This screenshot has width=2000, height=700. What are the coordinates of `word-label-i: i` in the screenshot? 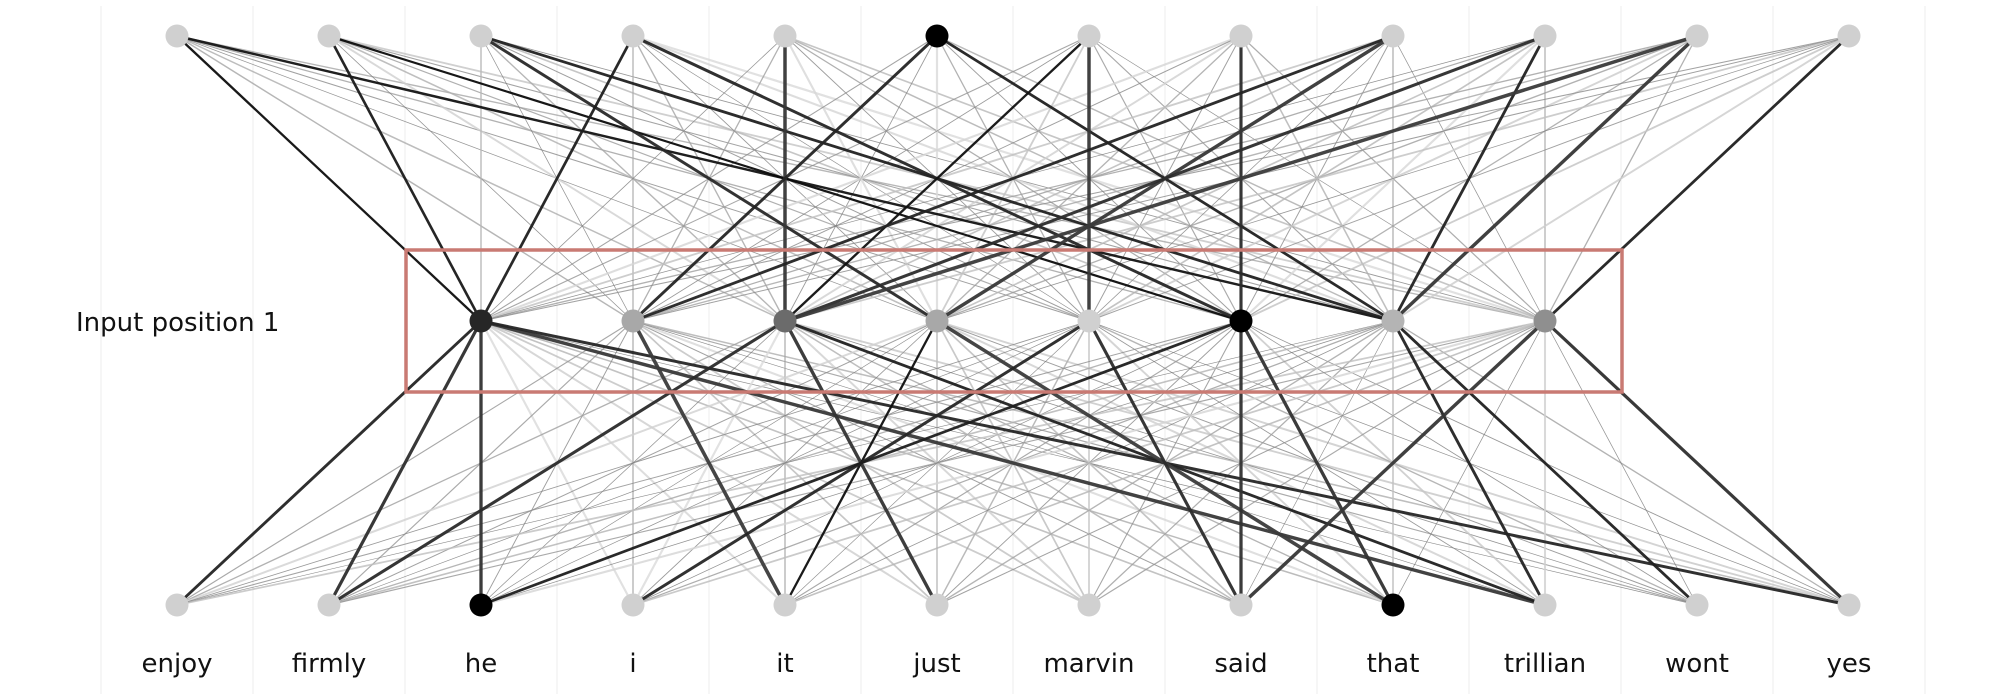 It's located at (632, 664).